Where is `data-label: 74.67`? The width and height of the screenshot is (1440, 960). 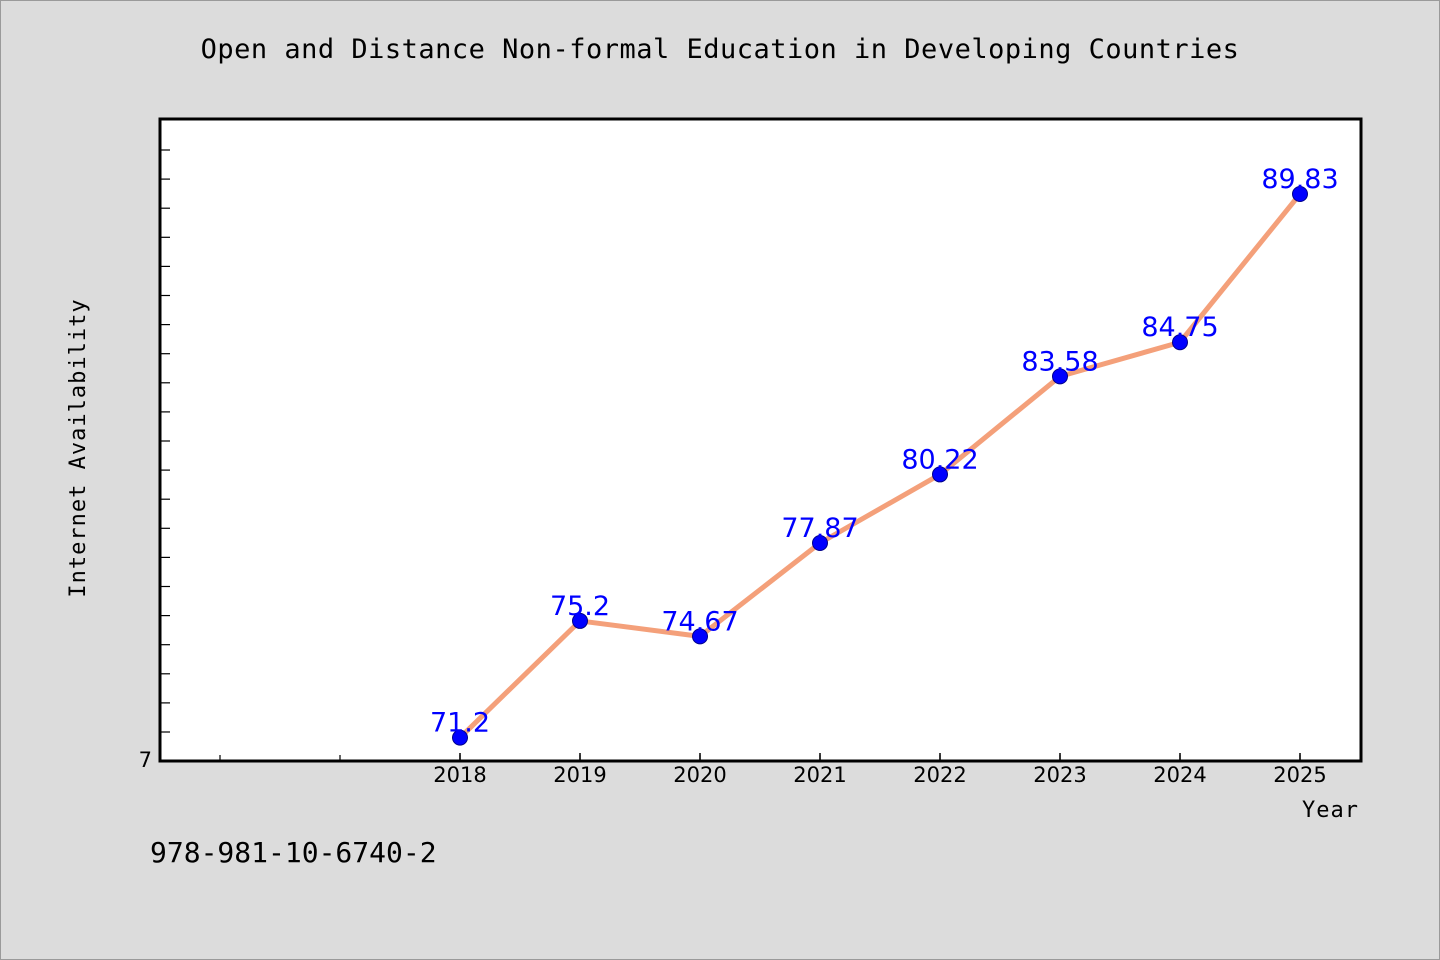 data-label: 74.67 is located at coordinates (699, 621).